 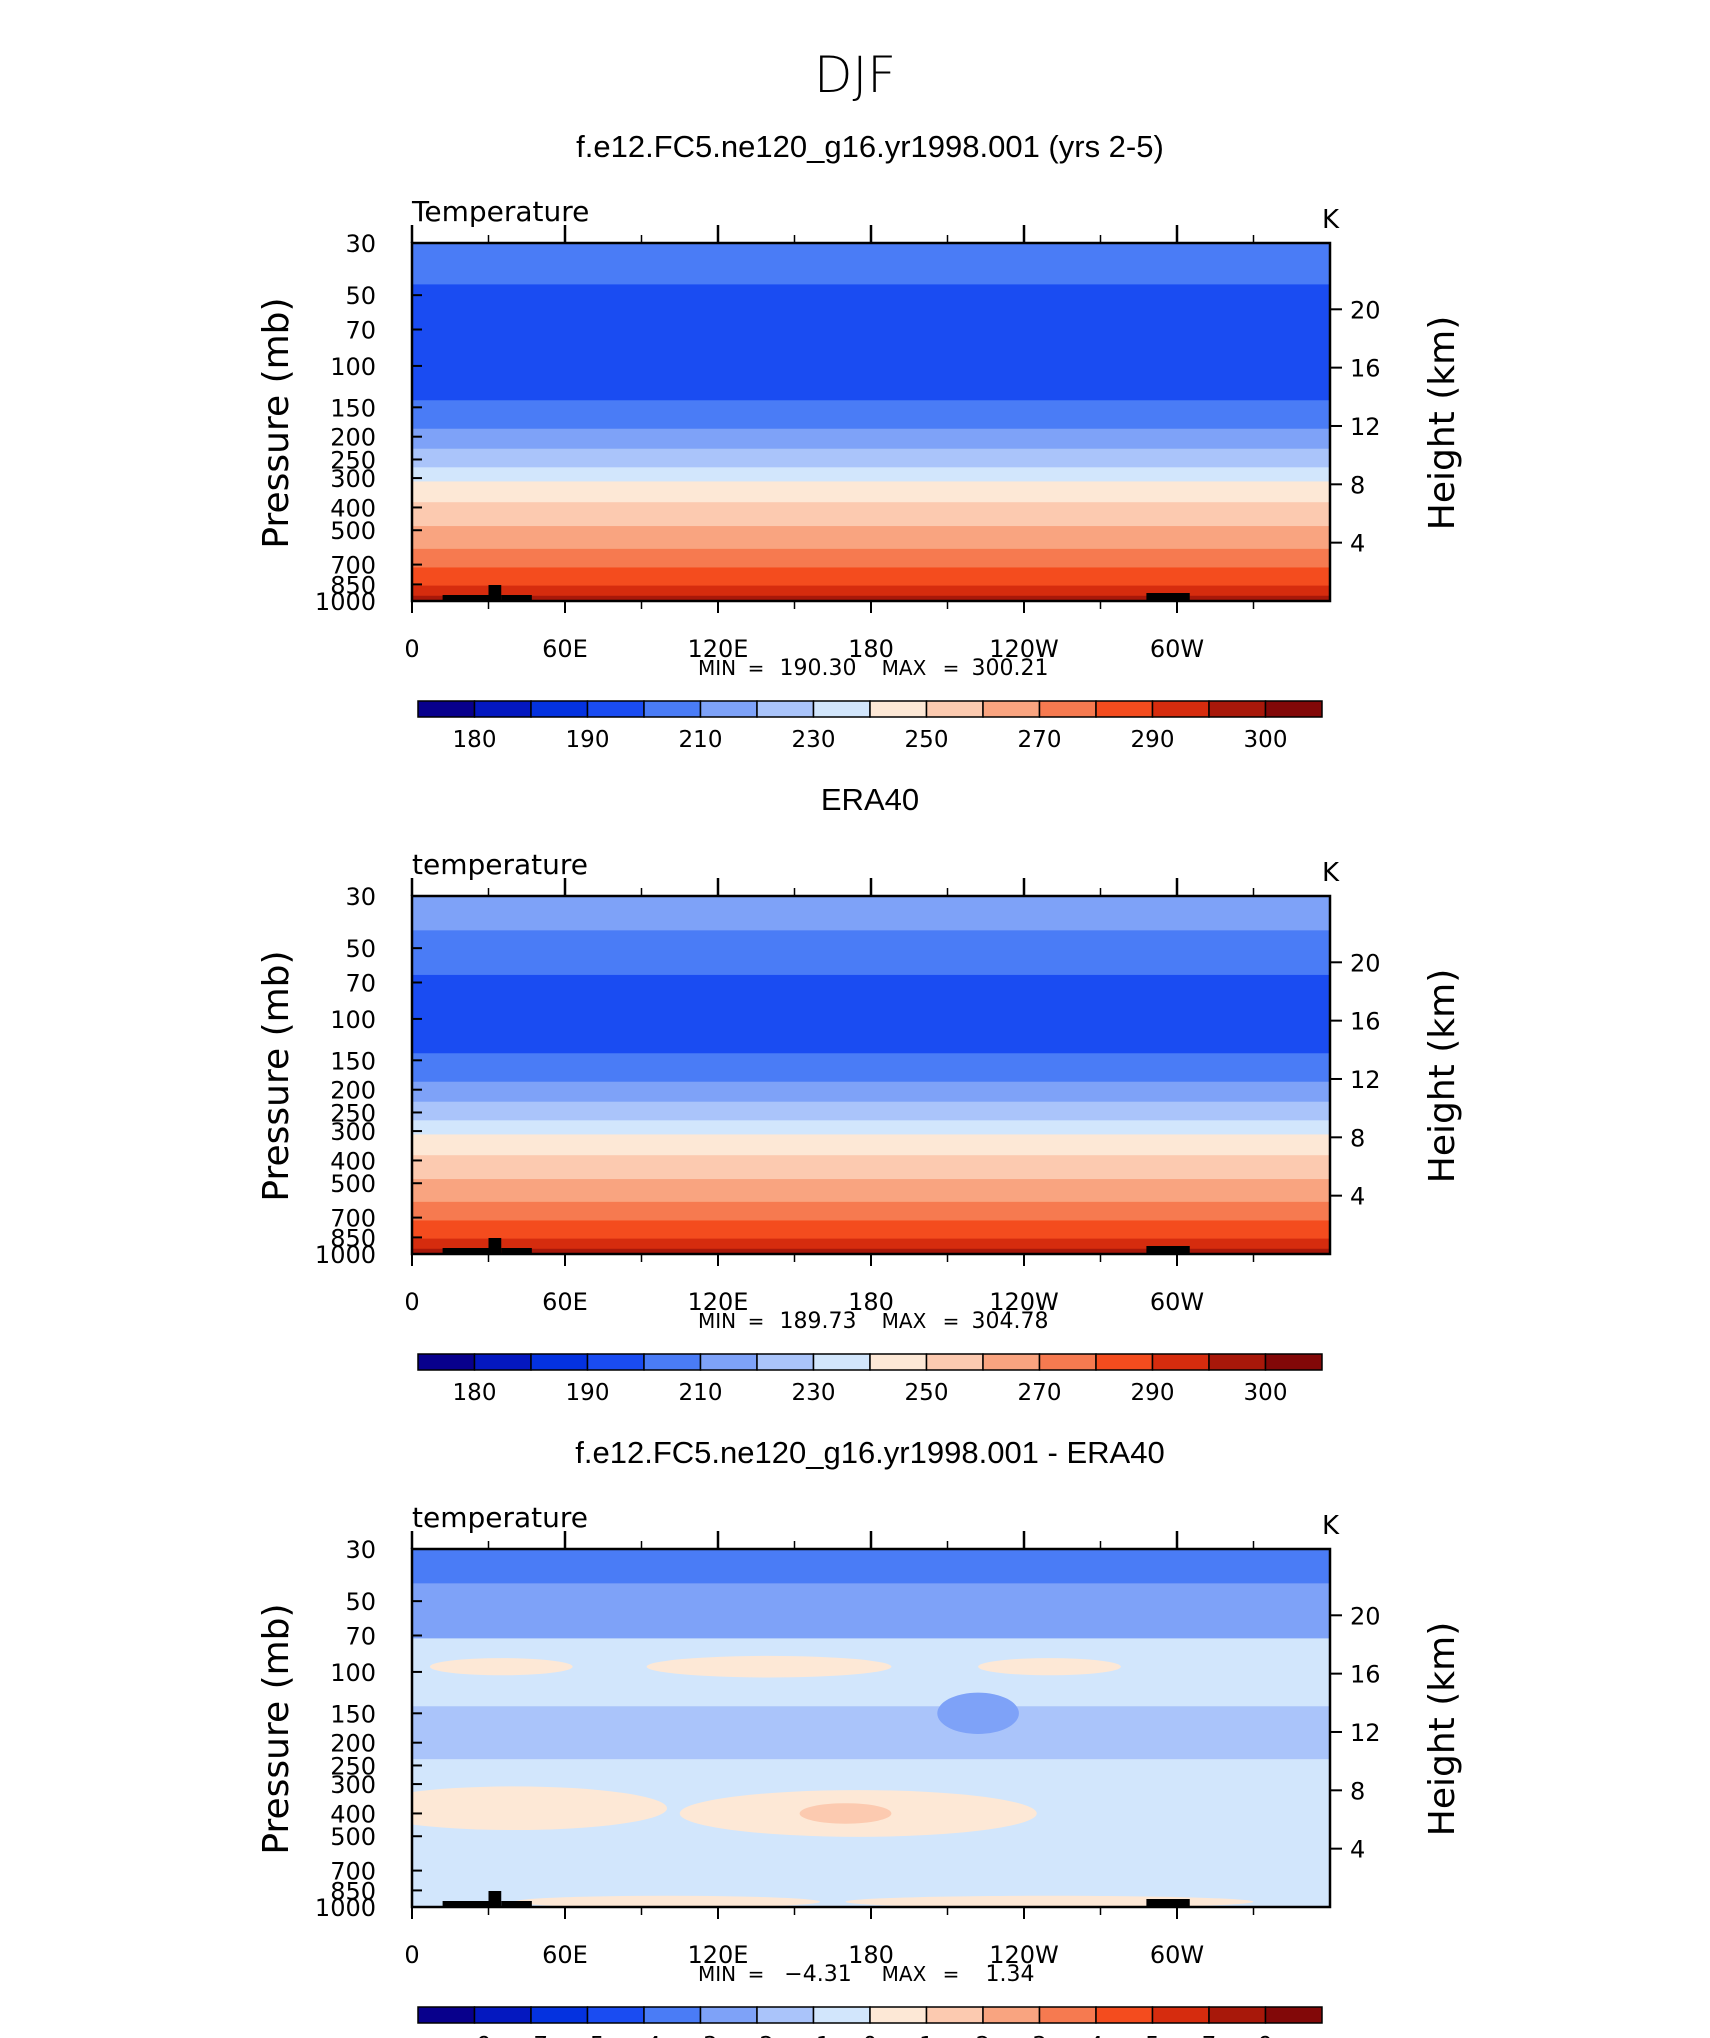 I want to click on y-tick-label: 500, so click(x=353, y=531).